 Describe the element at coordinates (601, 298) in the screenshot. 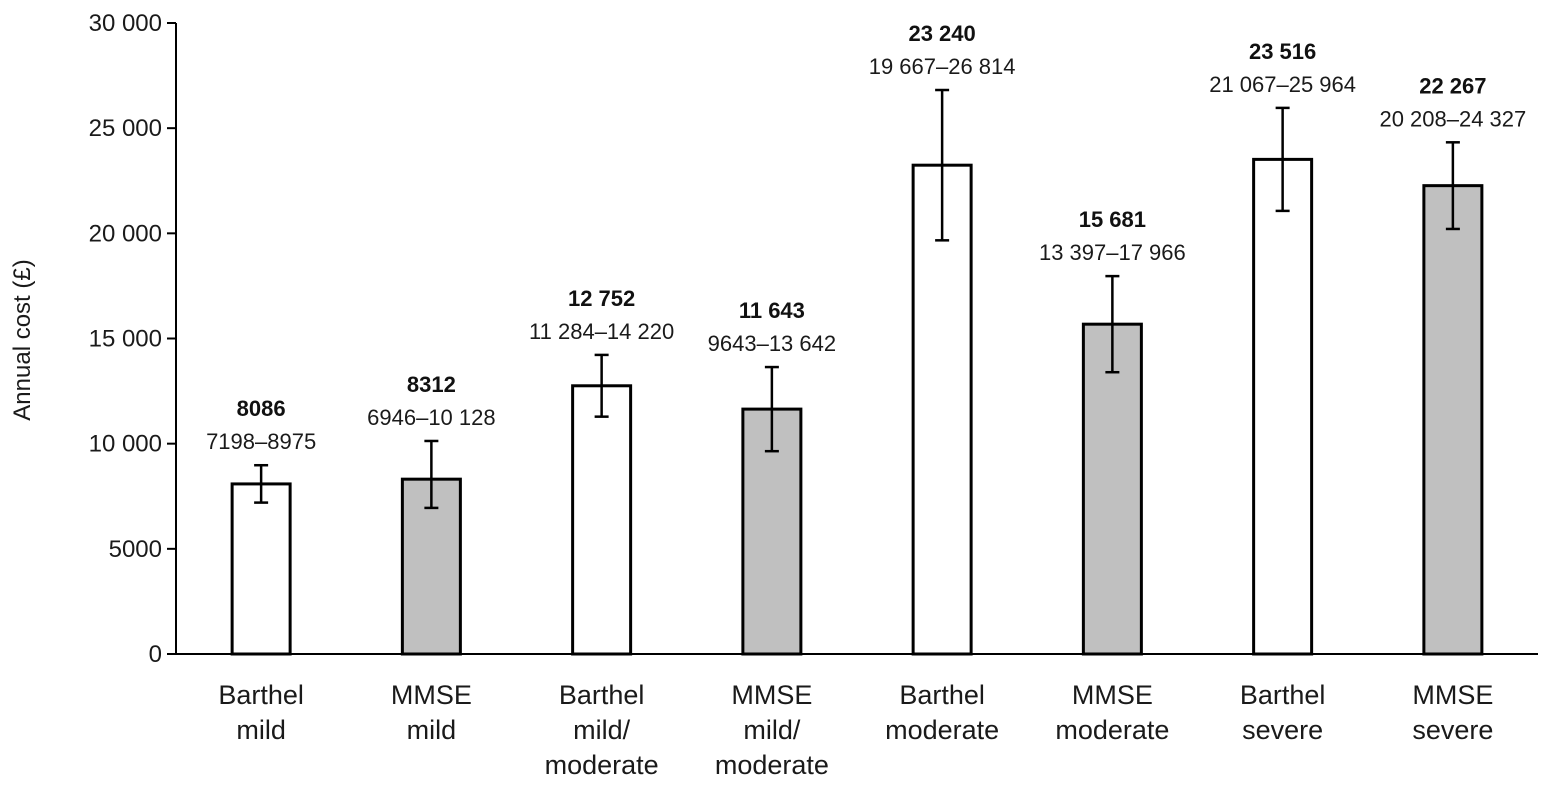

I see `value-label-2: 12 752` at that location.